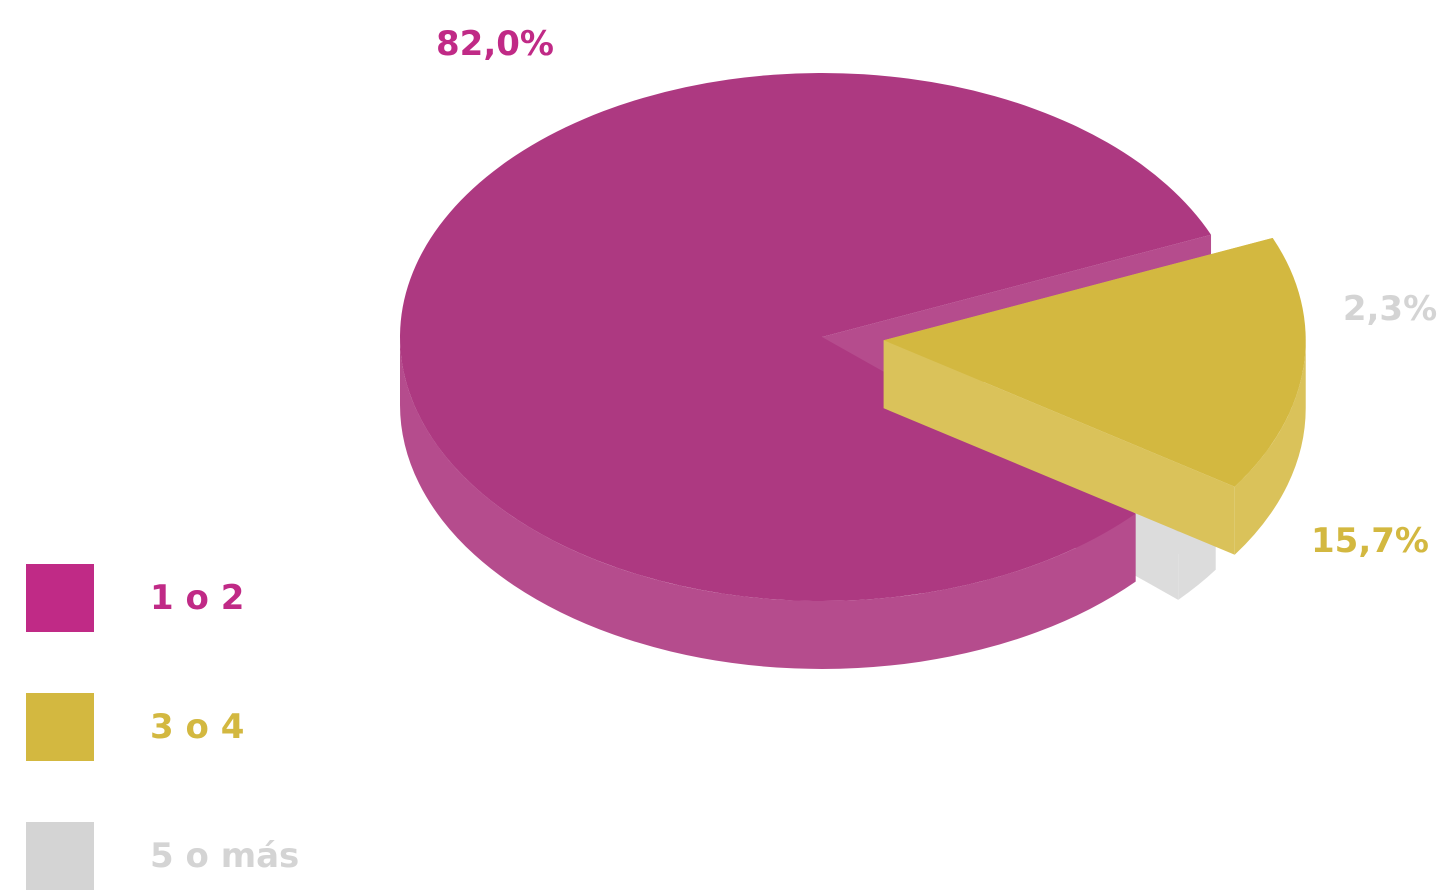 This screenshot has height=890, width=1444. I want to click on data-label-3-o-4: 15,7%, so click(1370, 541).